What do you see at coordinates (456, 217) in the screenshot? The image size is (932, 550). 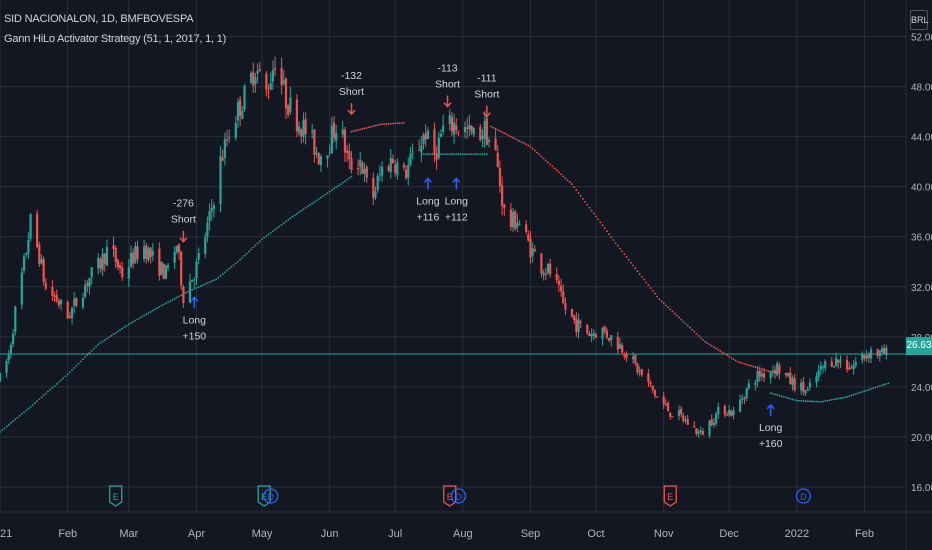 I see `long-signal-pnl: +112` at bounding box center [456, 217].